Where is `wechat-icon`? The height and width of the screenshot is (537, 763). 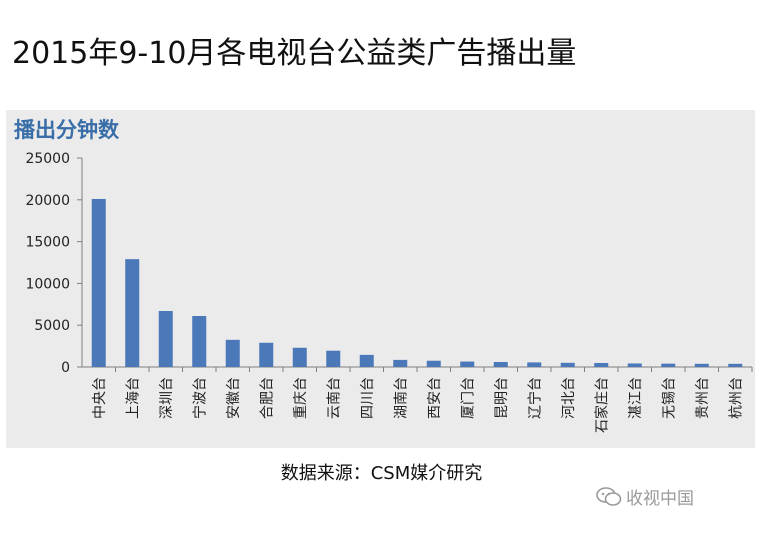
wechat-icon is located at coordinates (609, 499).